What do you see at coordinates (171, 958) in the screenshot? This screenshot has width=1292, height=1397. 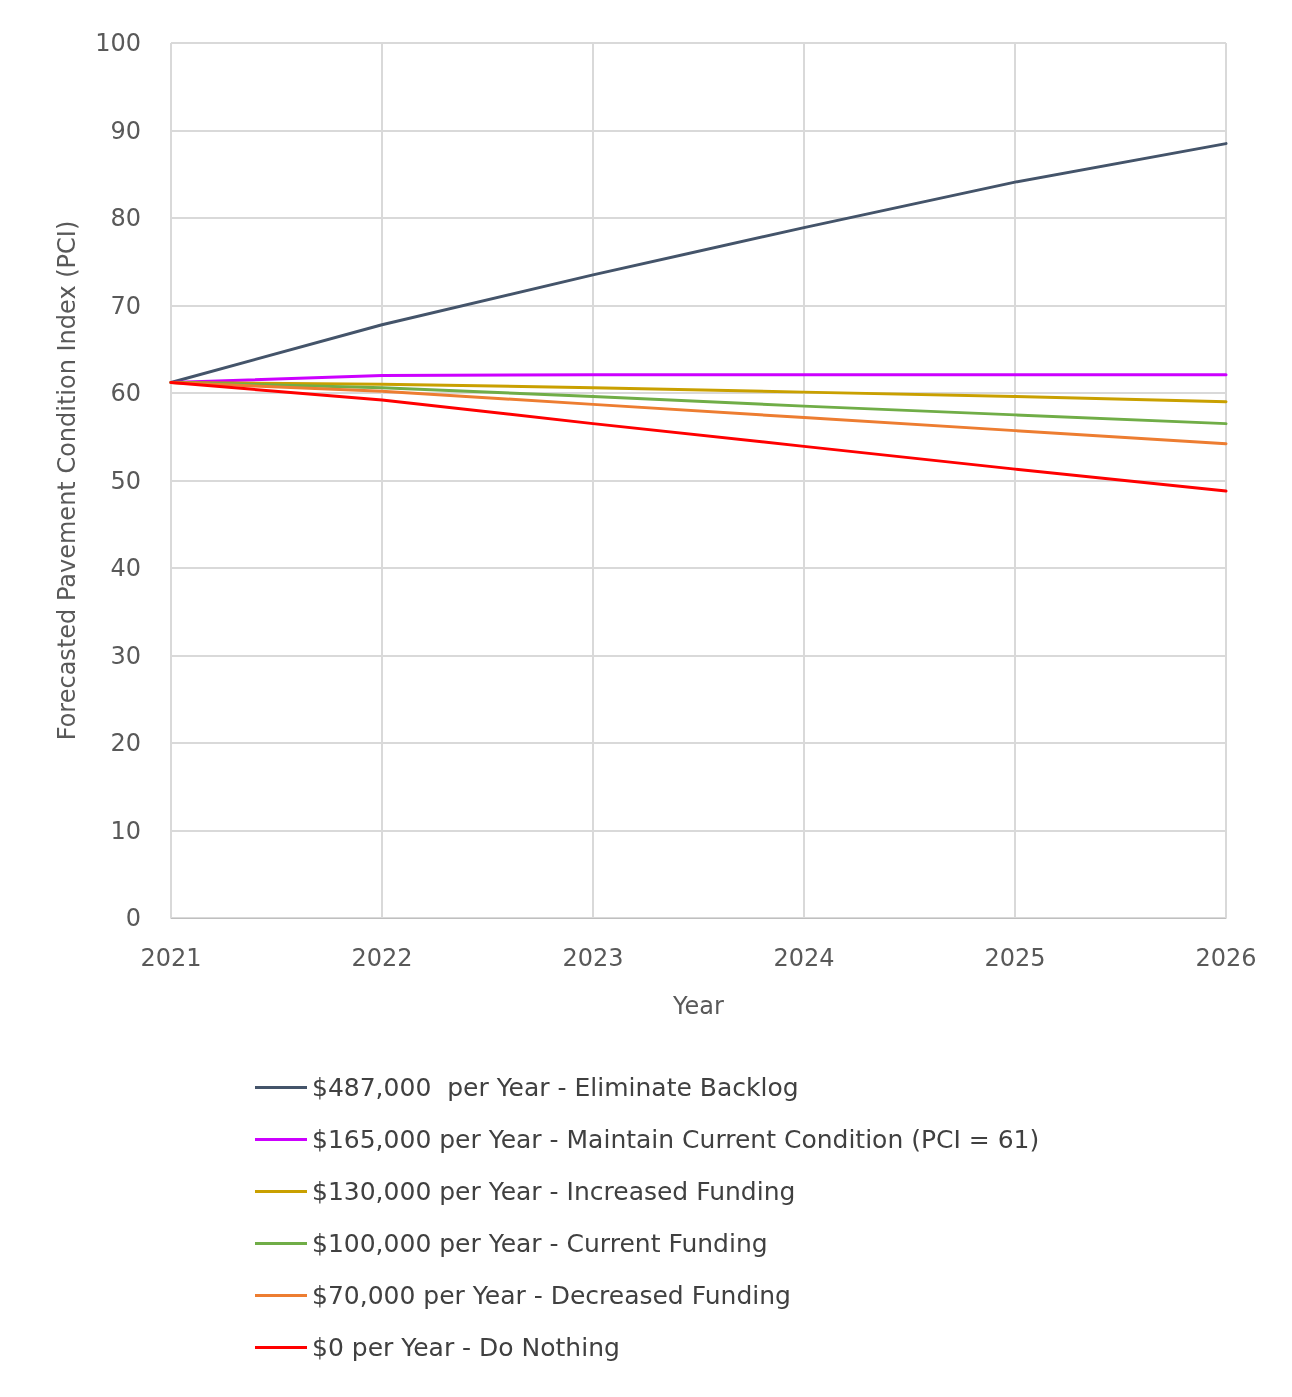 I see `x-tick-label: 2021` at bounding box center [171, 958].